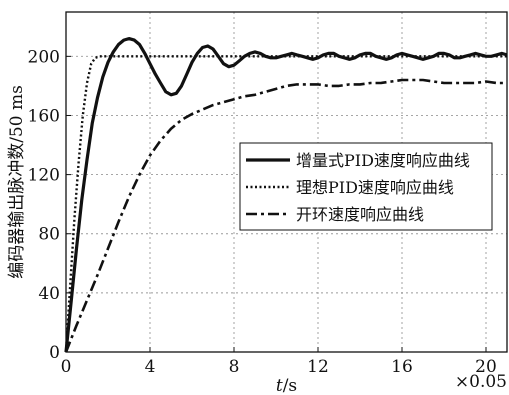  What do you see at coordinates (402, 367) in the screenshot?
I see `x-tick-label: 16` at bounding box center [402, 367].